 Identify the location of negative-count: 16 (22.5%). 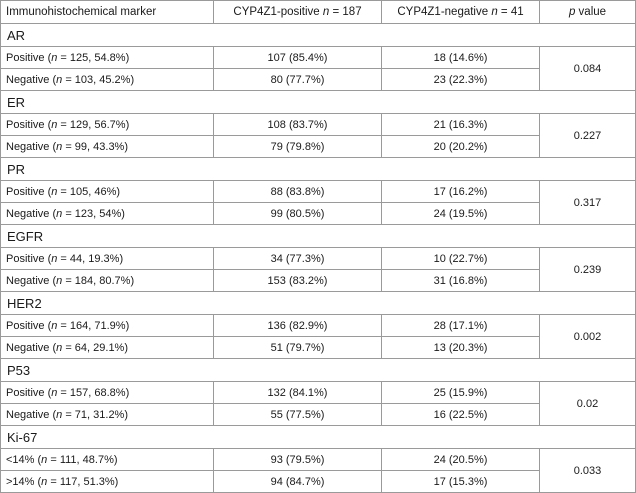
(460, 414).